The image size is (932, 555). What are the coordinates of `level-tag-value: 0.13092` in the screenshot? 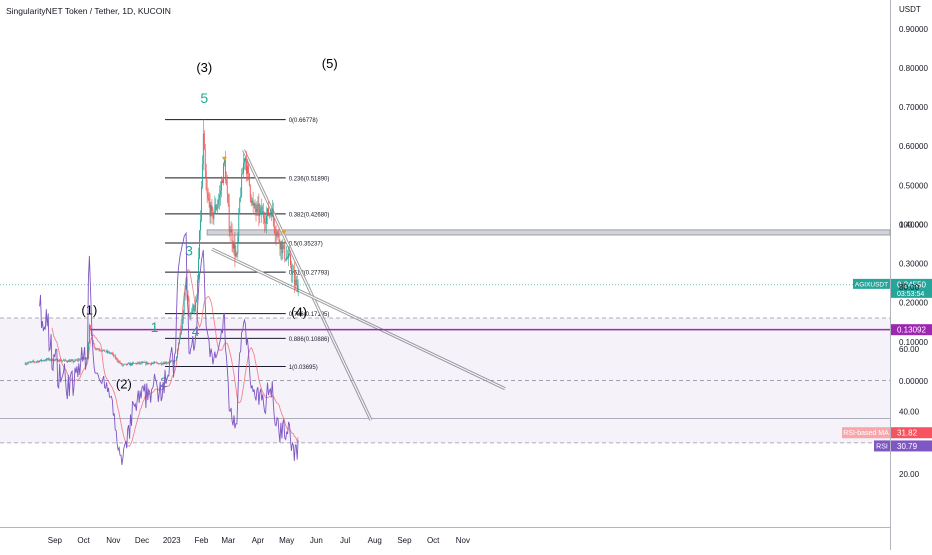 It's located at (911, 330).